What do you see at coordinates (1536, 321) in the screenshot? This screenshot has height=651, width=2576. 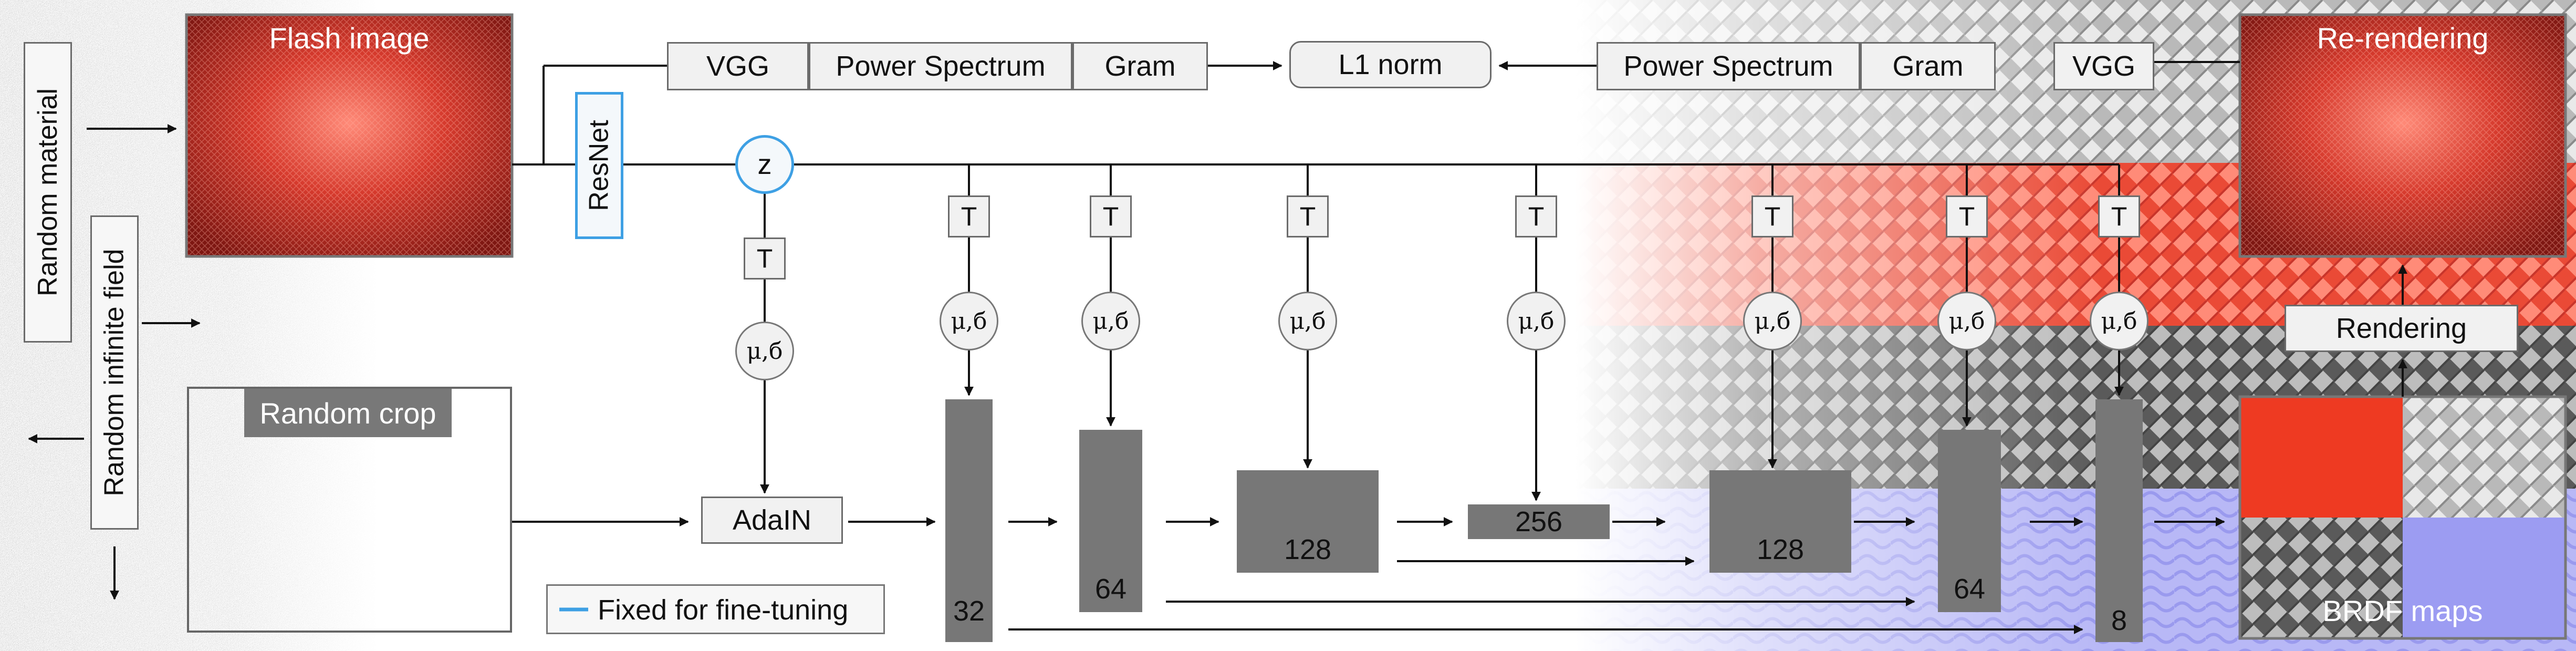 I see `mu-sigma-4: μ,б` at bounding box center [1536, 321].